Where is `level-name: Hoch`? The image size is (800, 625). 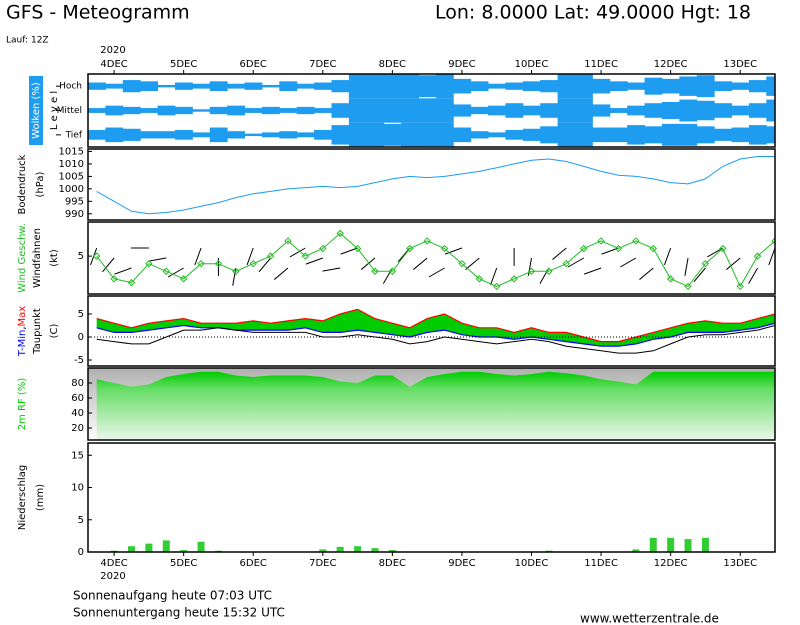 level-name: Hoch is located at coordinates (70, 87).